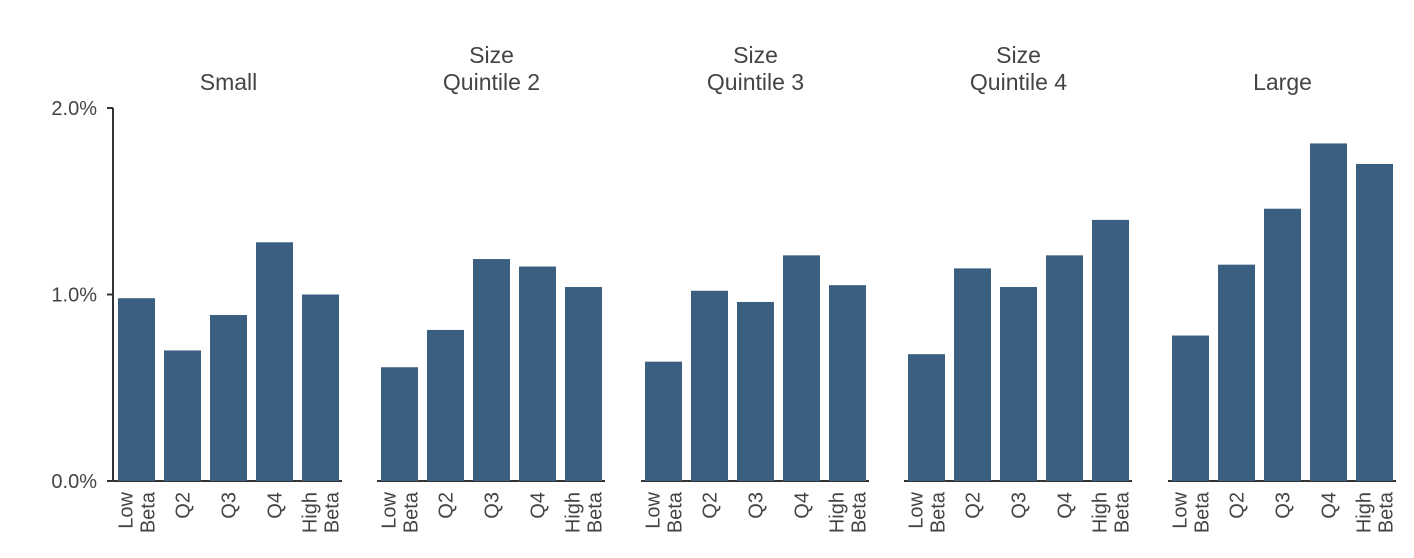 The height and width of the screenshot is (558, 1414). Describe the element at coordinates (755, 82) in the screenshot. I see `panel-title: Quintile 3` at that location.